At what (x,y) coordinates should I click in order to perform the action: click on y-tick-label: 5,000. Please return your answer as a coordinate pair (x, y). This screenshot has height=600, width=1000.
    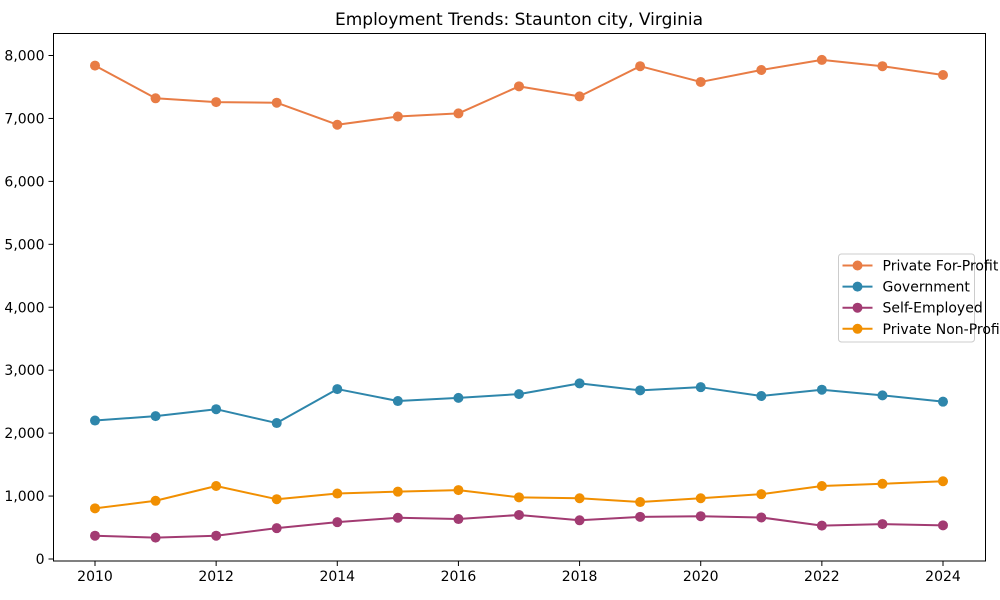
    Looking at the image, I should click on (24, 245).